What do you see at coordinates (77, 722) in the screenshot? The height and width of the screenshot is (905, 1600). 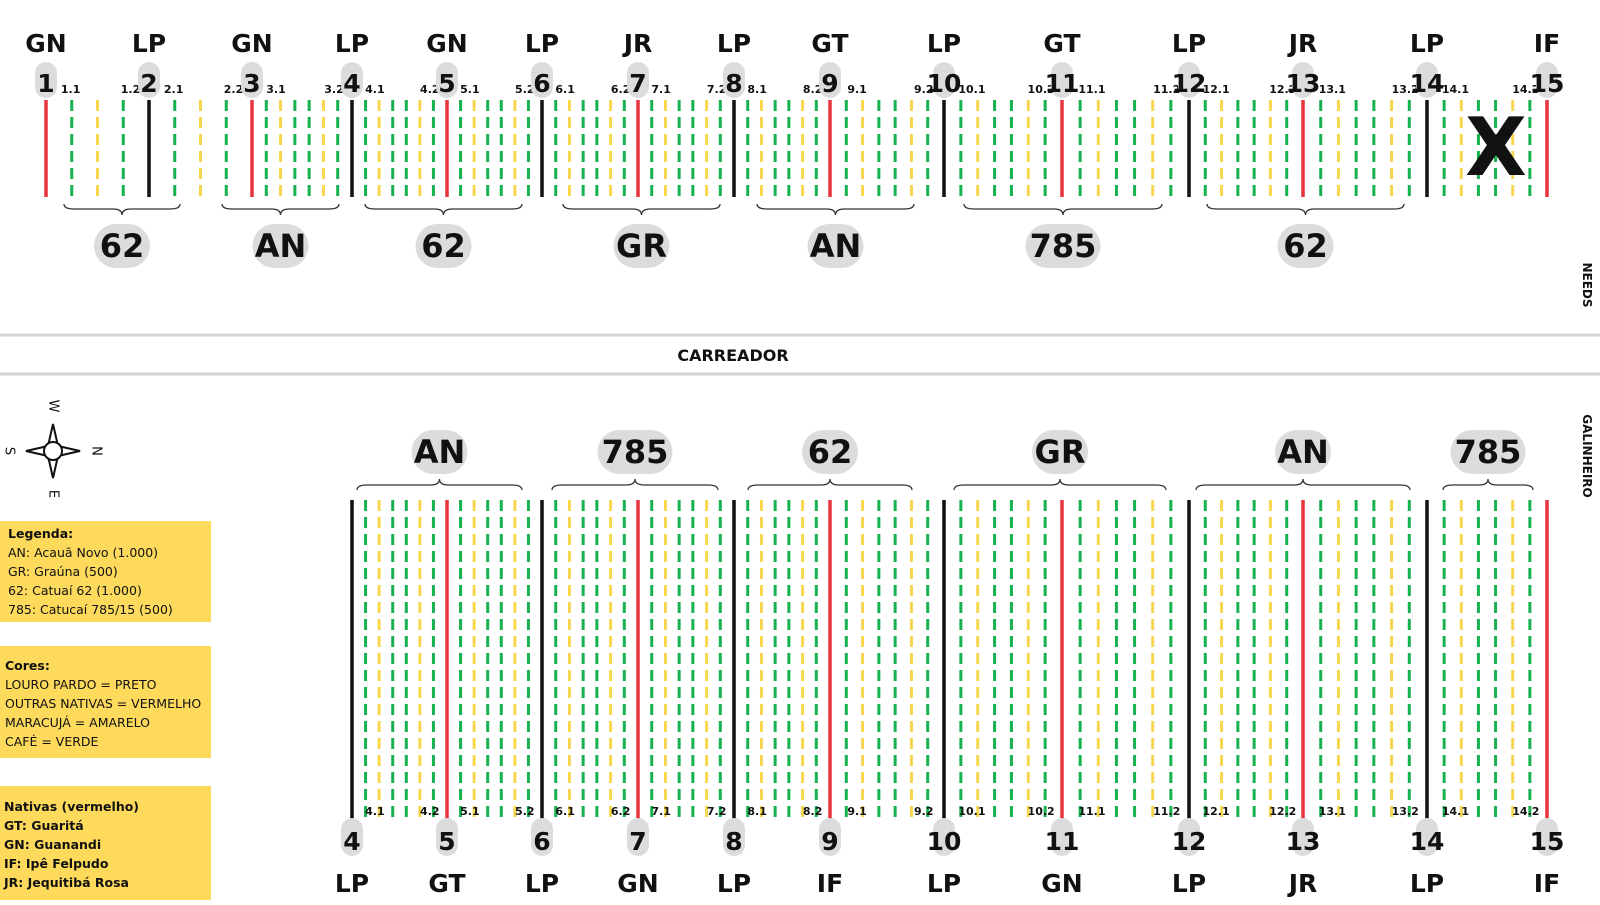 I see `colors-item: MARACUJÁ = AMARELO` at bounding box center [77, 722].